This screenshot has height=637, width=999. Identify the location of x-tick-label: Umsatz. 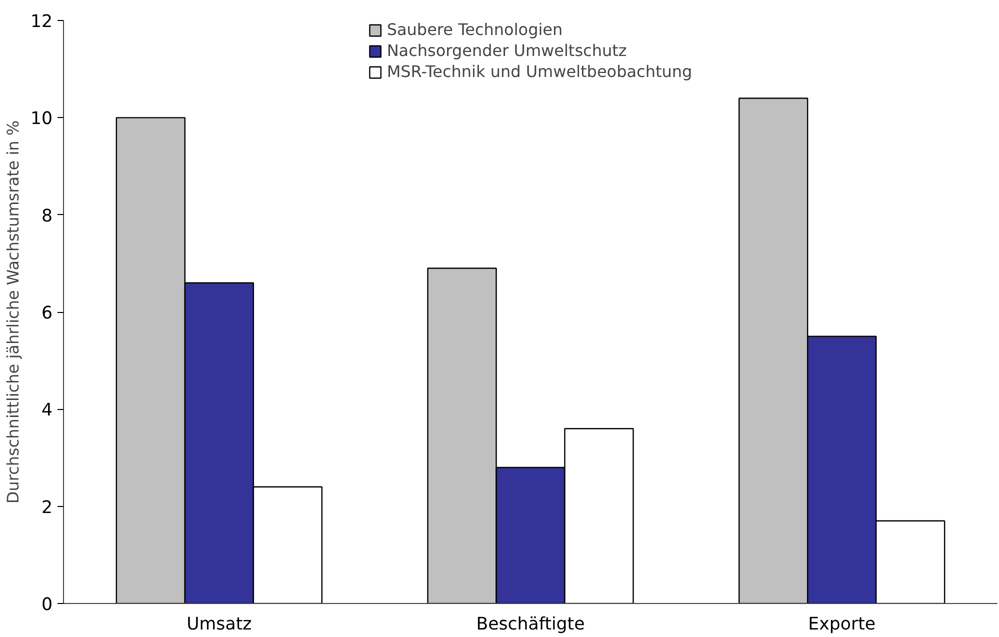
(219, 624).